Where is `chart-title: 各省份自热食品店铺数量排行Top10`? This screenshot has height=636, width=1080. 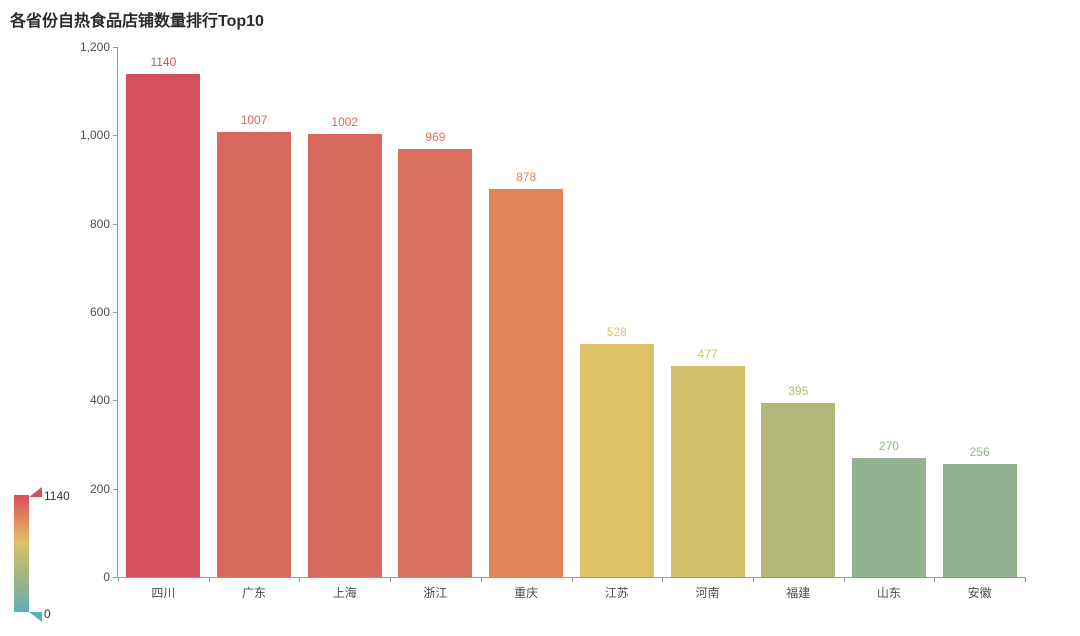
chart-title: 各省份自热食品店铺数量排行Top10 is located at coordinates (137, 21).